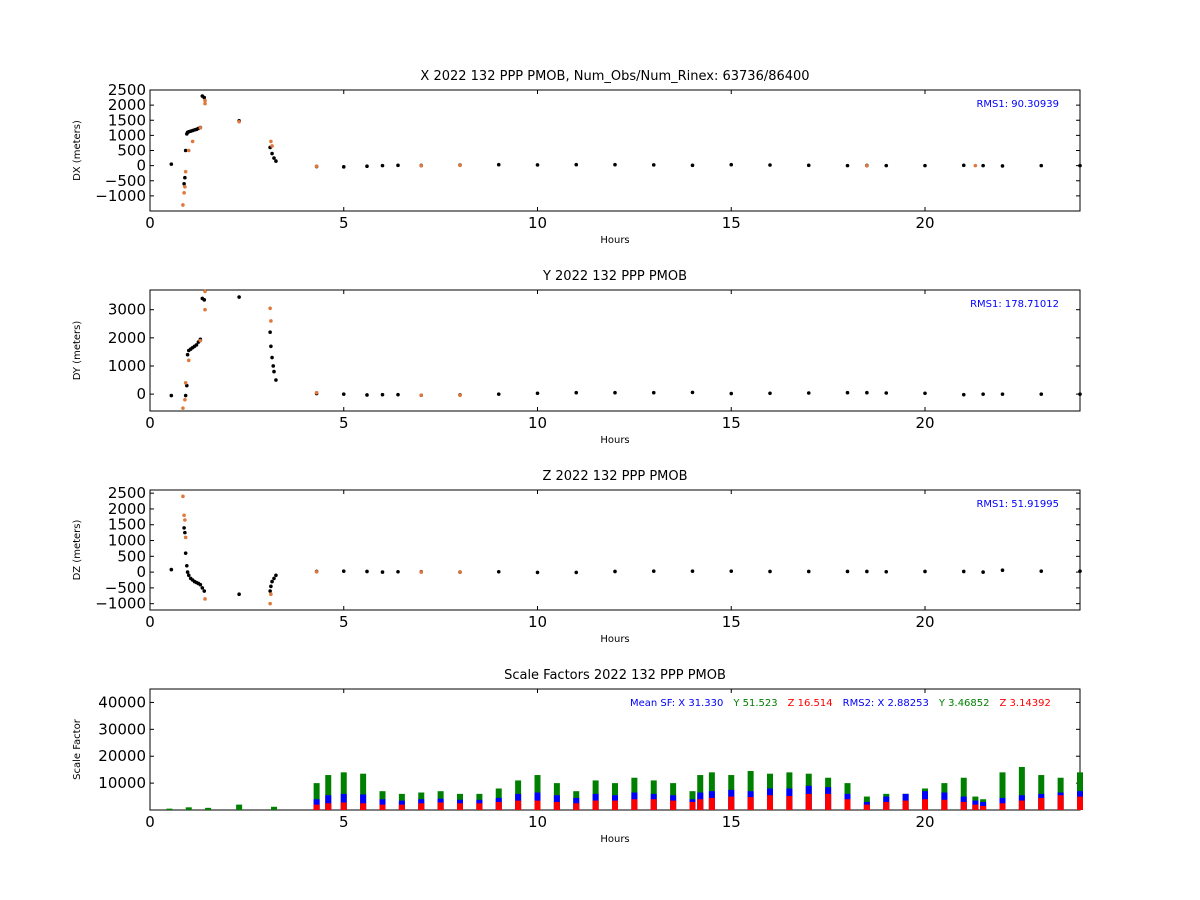 This screenshot has width=1200, height=900. What do you see at coordinates (125, 181) in the screenshot?
I see `y-tick-label: −500` at bounding box center [125, 181].